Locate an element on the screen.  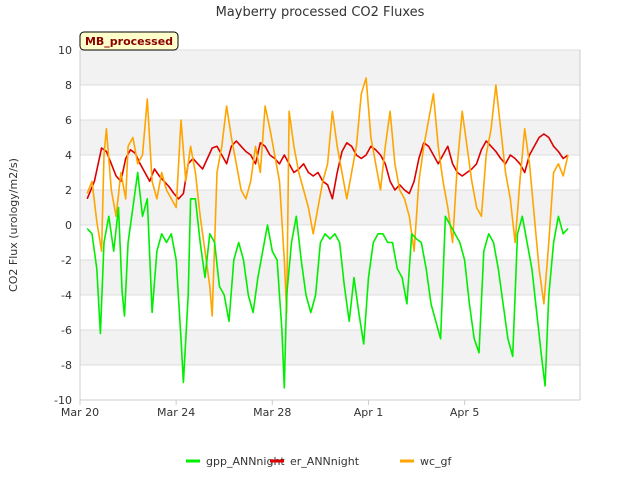
y-tick-label: 10 is located at coordinates (65, 50).